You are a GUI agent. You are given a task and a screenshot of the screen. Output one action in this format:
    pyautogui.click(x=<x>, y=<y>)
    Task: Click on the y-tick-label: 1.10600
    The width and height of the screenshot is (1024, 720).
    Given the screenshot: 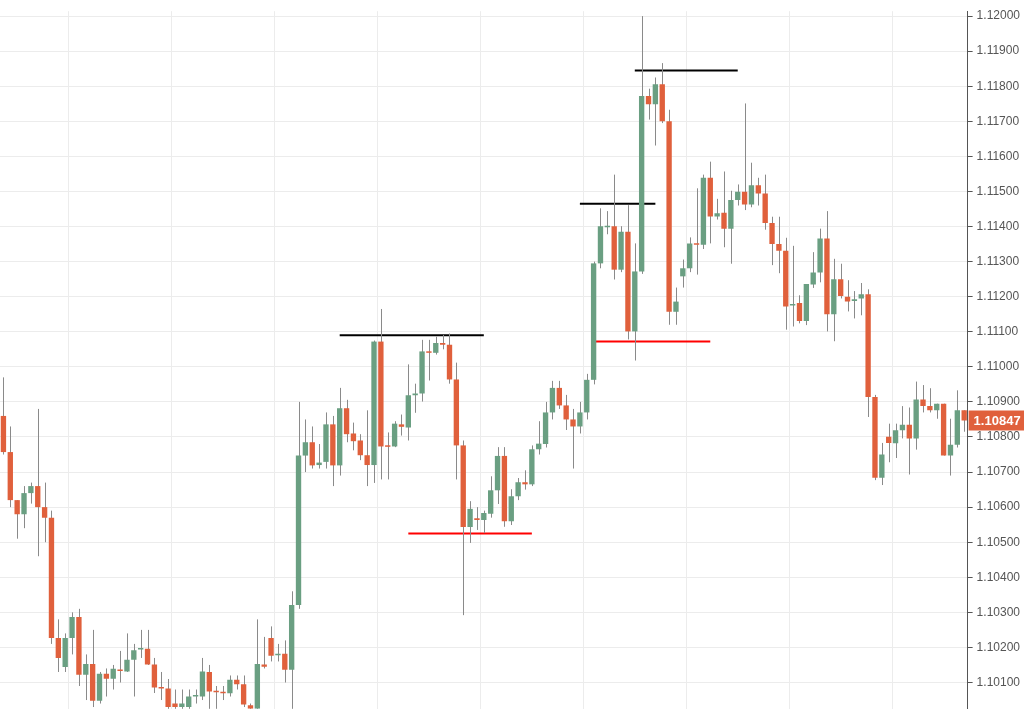 What is the action you would take?
    pyautogui.click(x=998, y=506)
    